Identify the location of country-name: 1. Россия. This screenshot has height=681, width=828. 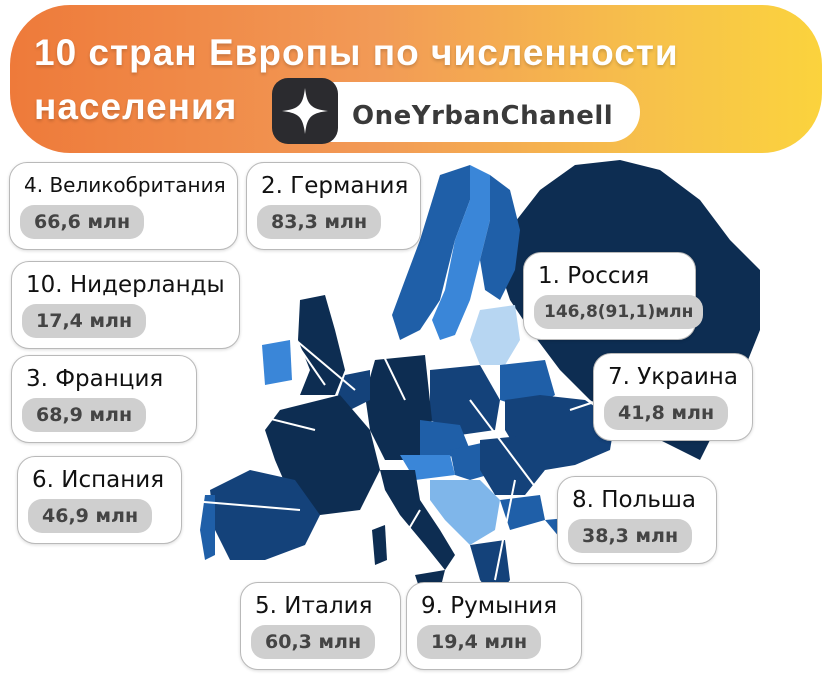
(594, 276).